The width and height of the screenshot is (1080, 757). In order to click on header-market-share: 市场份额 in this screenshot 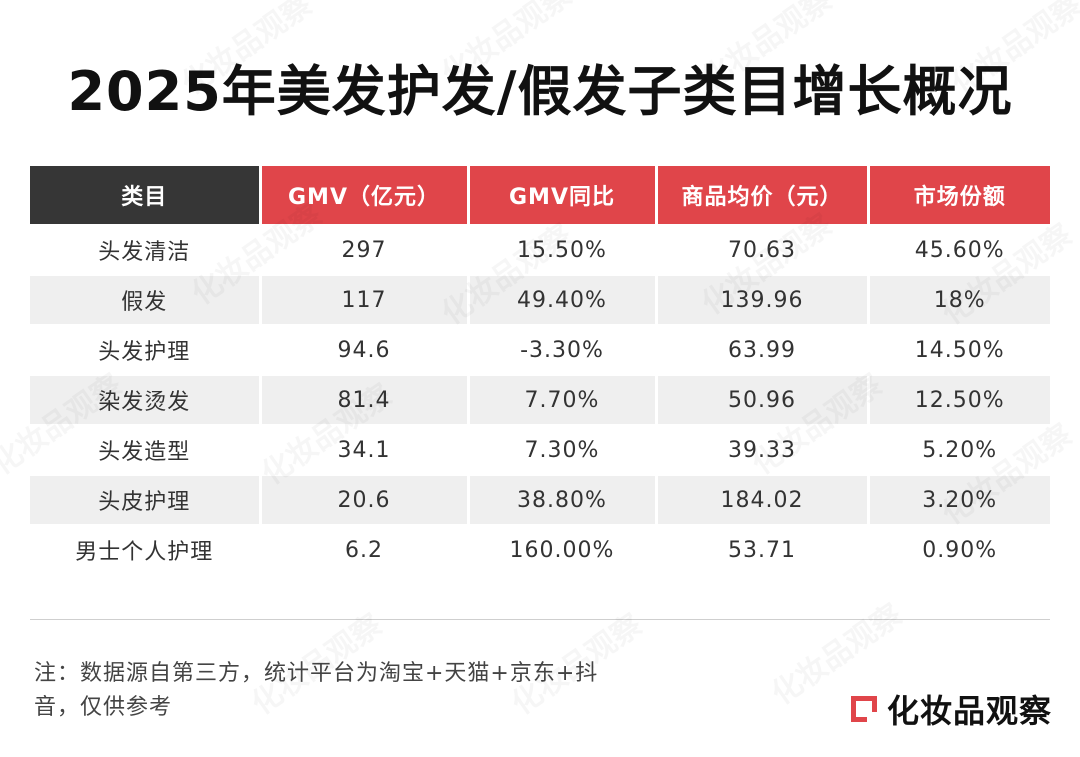, I will do `click(959, 195)`.